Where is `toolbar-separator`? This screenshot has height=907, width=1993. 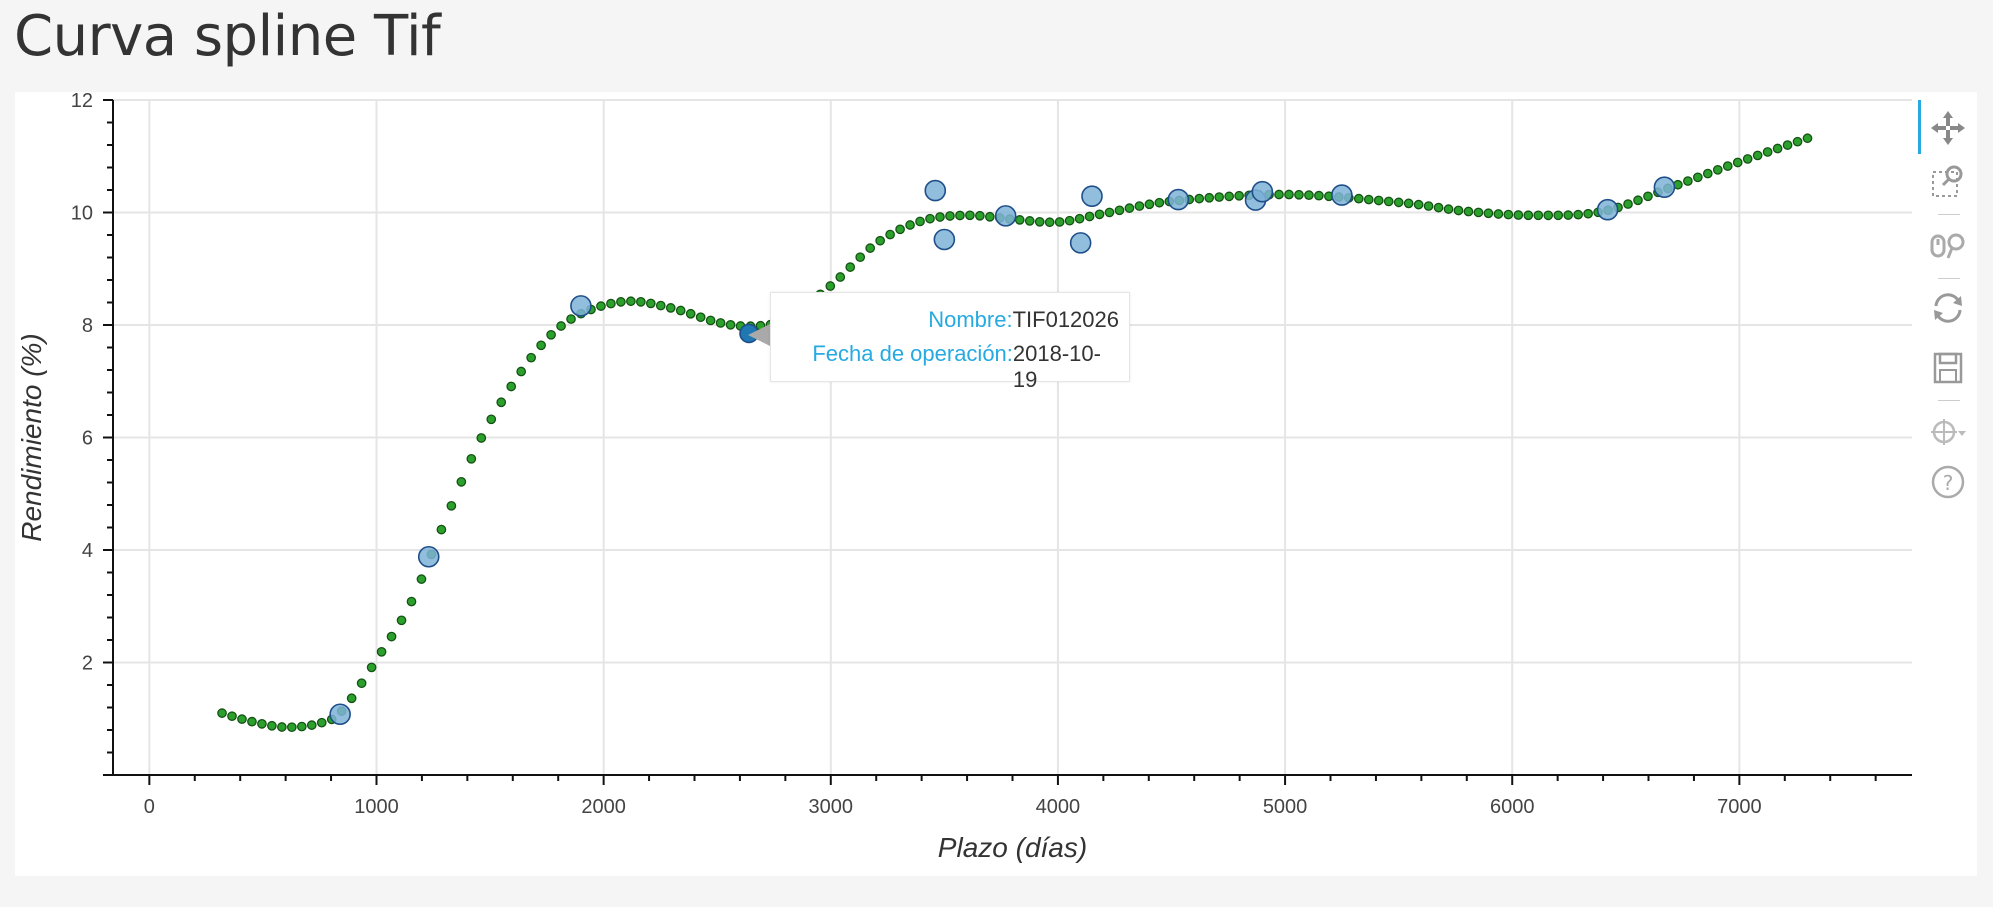 toolbar-separator is located at coordinates (1949, 400).